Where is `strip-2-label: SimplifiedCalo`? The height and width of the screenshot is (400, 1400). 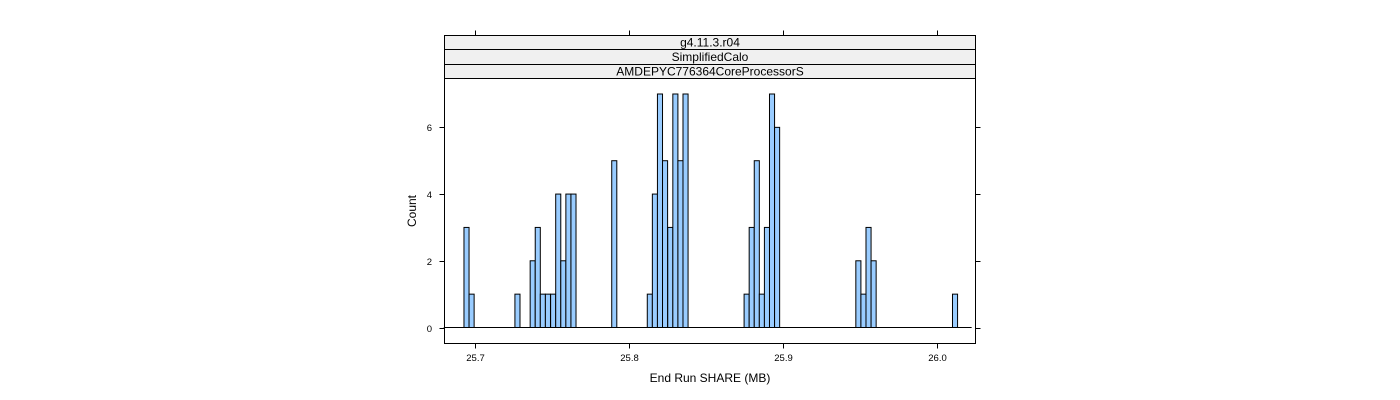
strip-2-label: SimplifiedCalo is located at coordinates (710, 57).